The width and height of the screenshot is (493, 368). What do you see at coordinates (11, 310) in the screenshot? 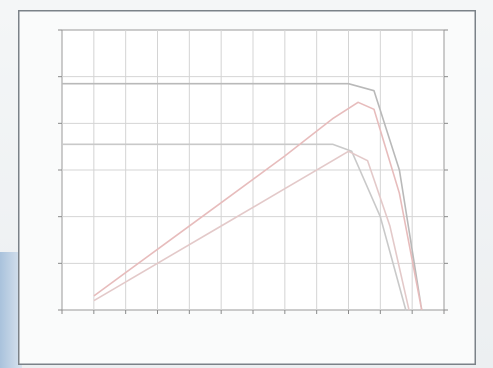
I see `side-panel-strip` at bounding box center [11, 310].